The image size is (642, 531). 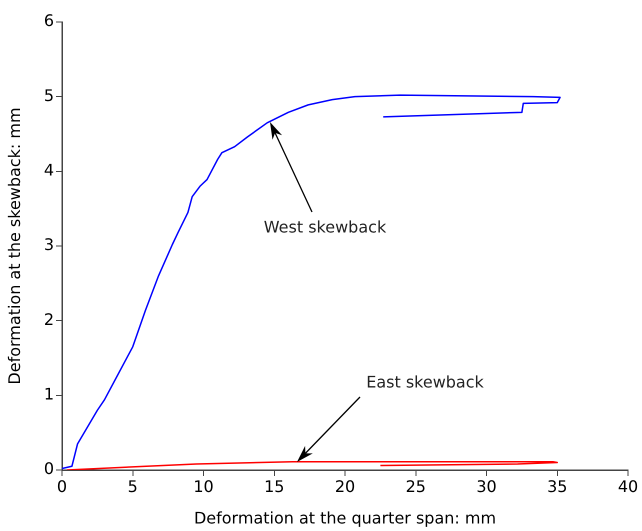 I want to click on x-tick-label: 40, so click(x=628, y=486).